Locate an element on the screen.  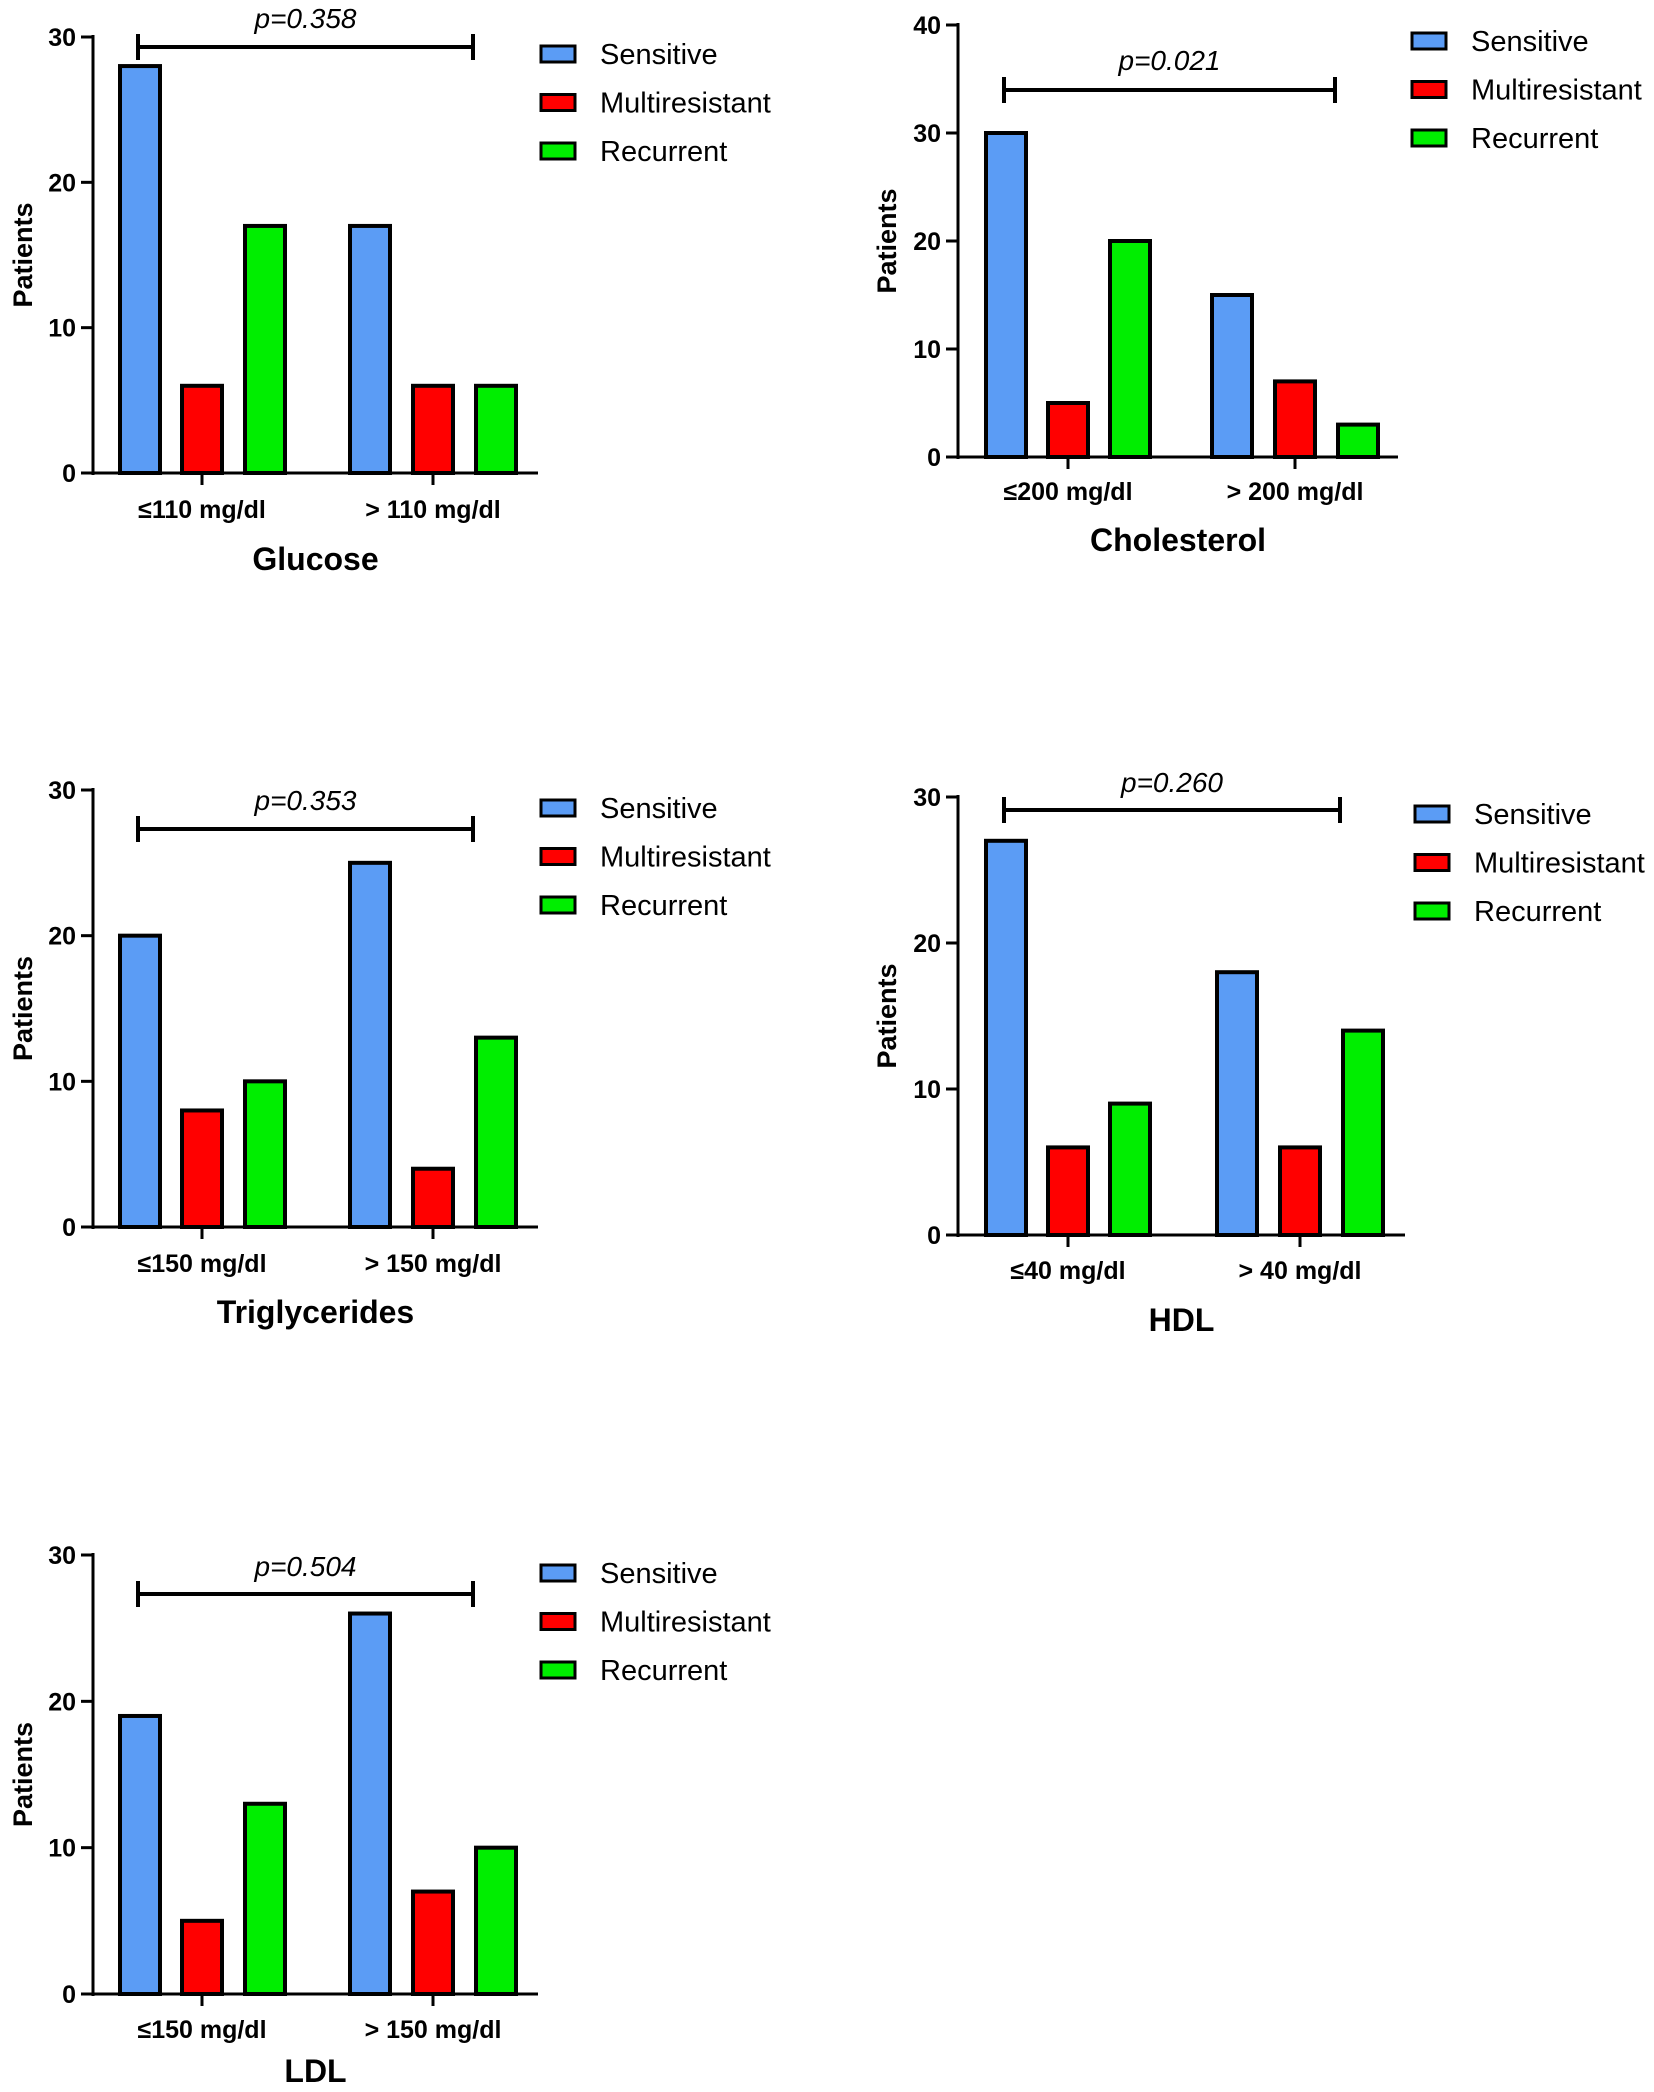
x-tick-label: > 40 mg/dl is located at coordinates (1300, 1271).